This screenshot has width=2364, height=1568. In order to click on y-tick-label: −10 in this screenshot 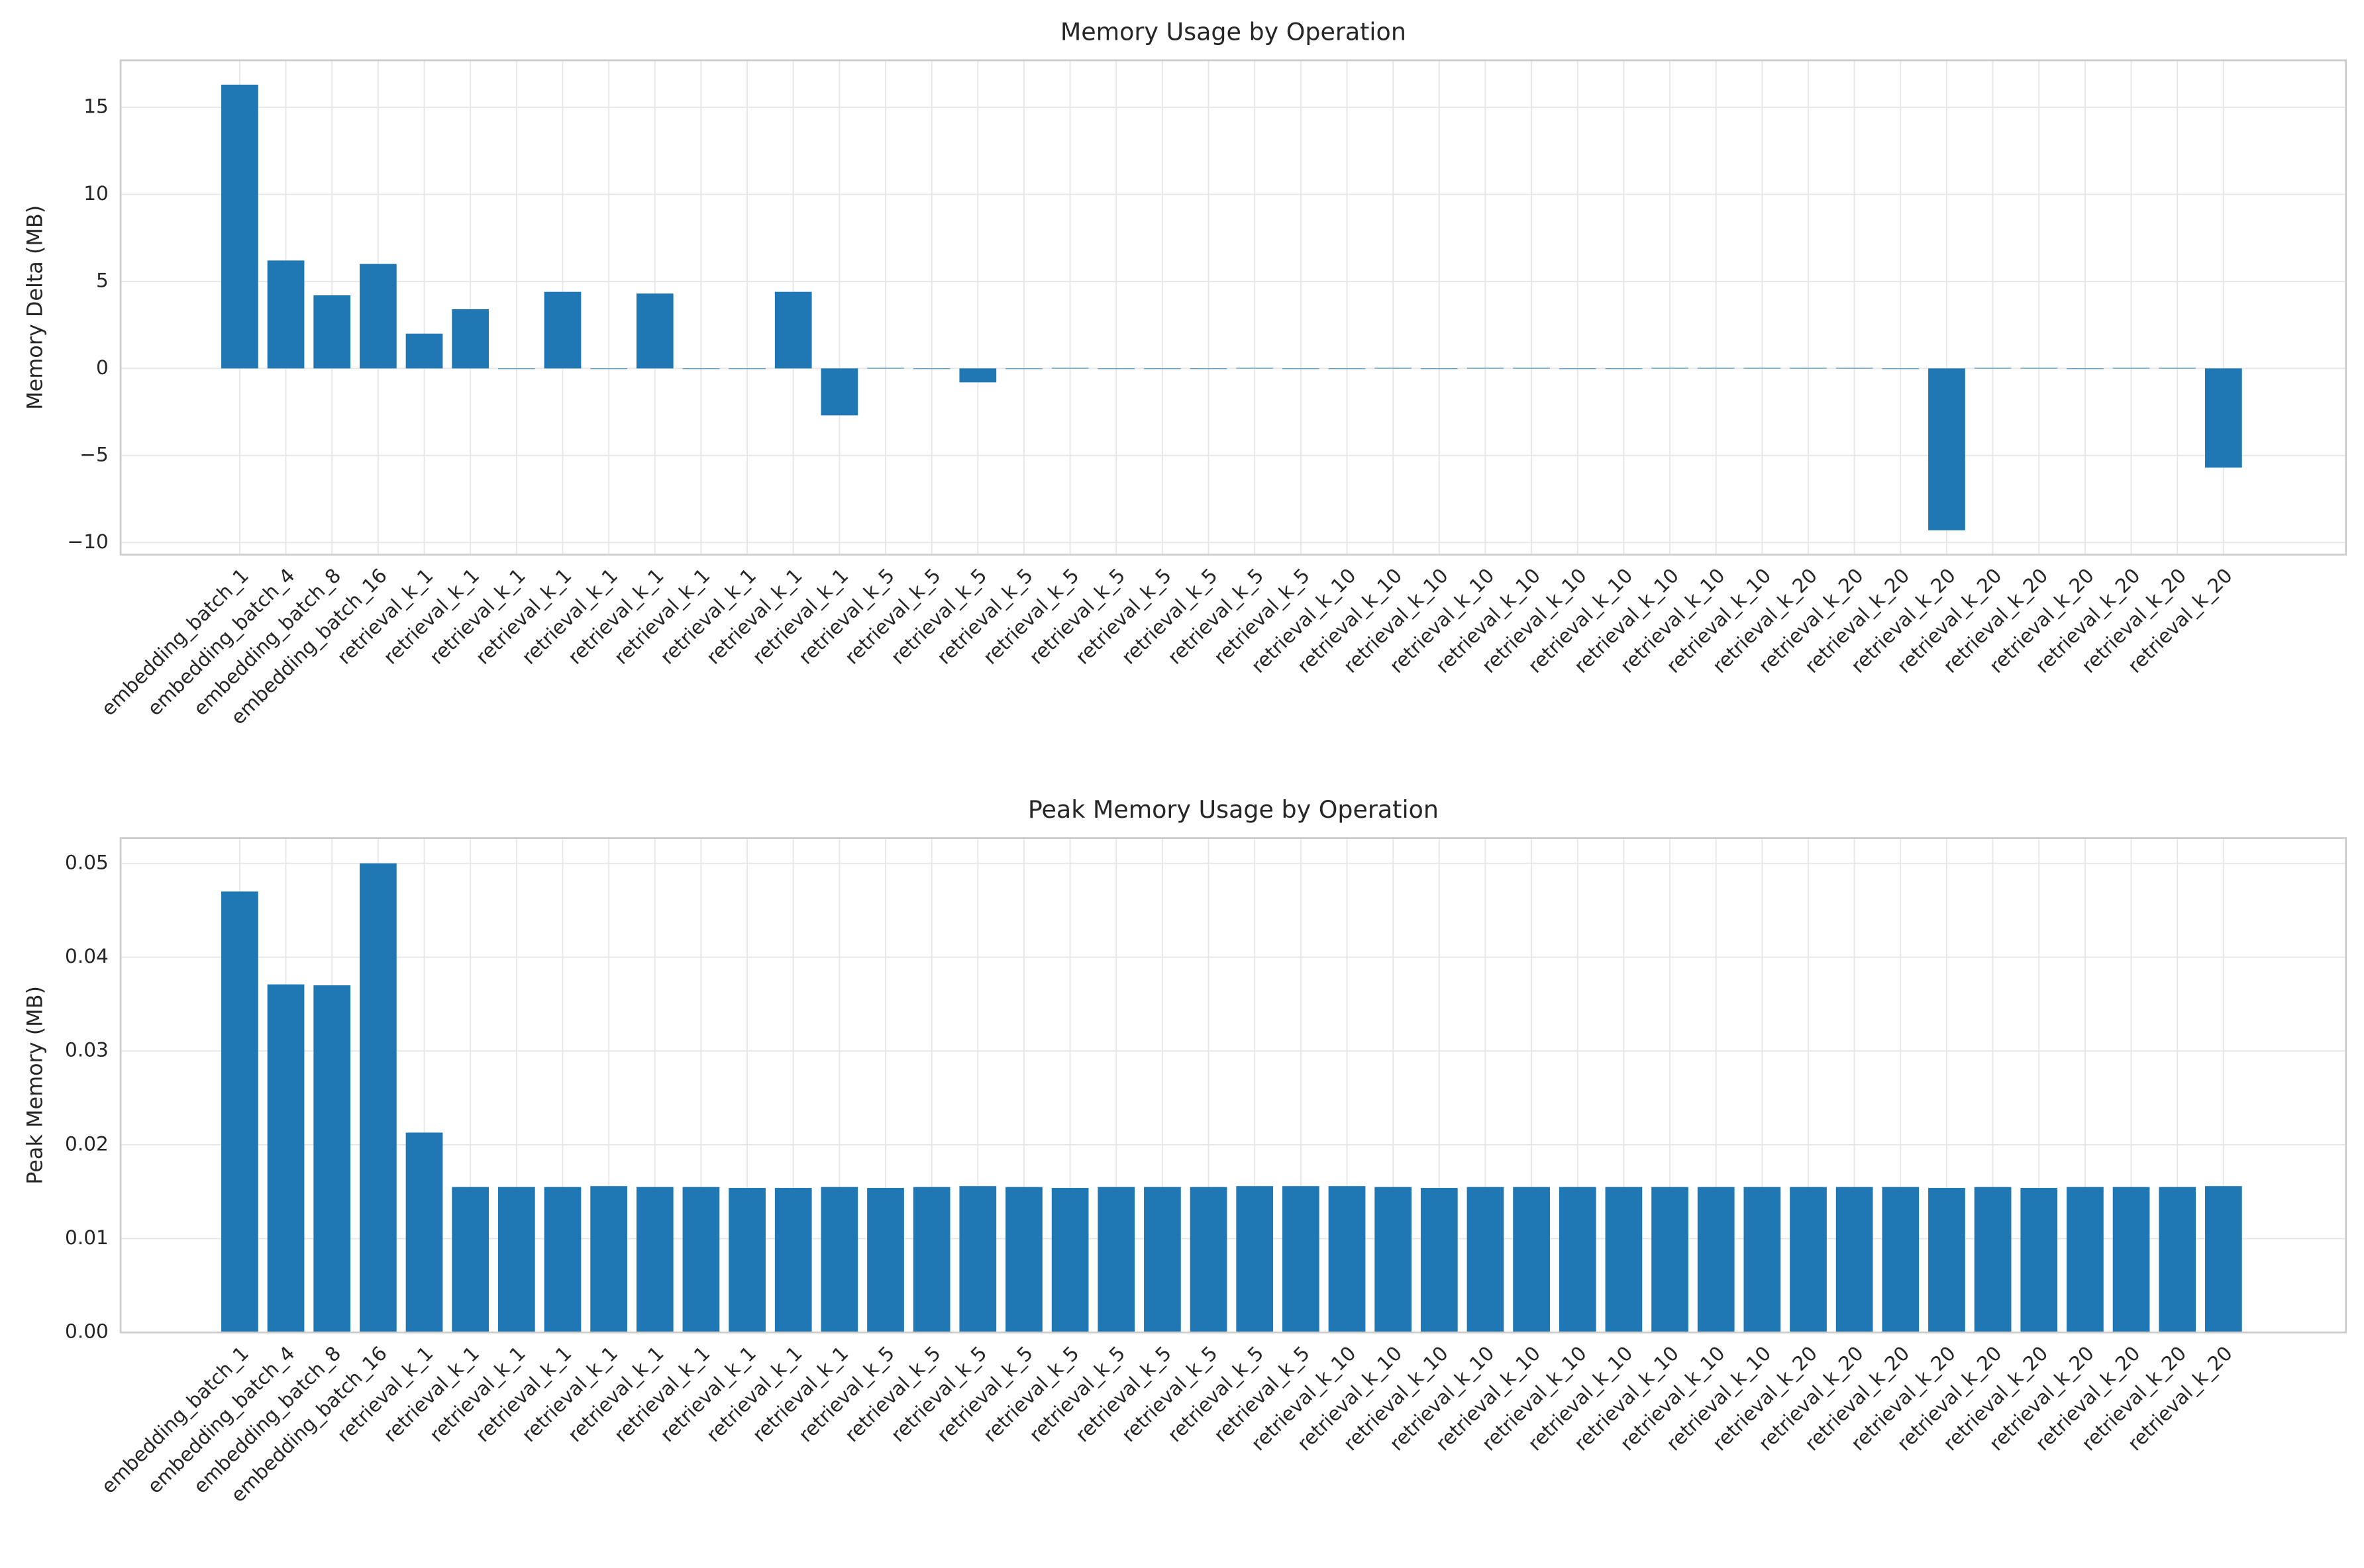, I will do `click(88, 541)`.